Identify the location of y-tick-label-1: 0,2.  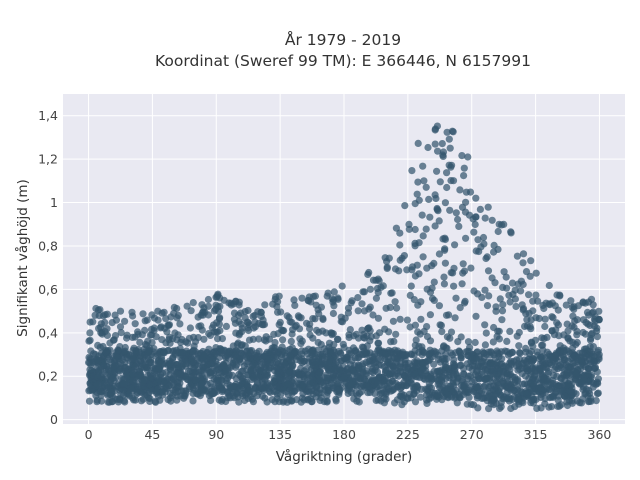
(48, 376).